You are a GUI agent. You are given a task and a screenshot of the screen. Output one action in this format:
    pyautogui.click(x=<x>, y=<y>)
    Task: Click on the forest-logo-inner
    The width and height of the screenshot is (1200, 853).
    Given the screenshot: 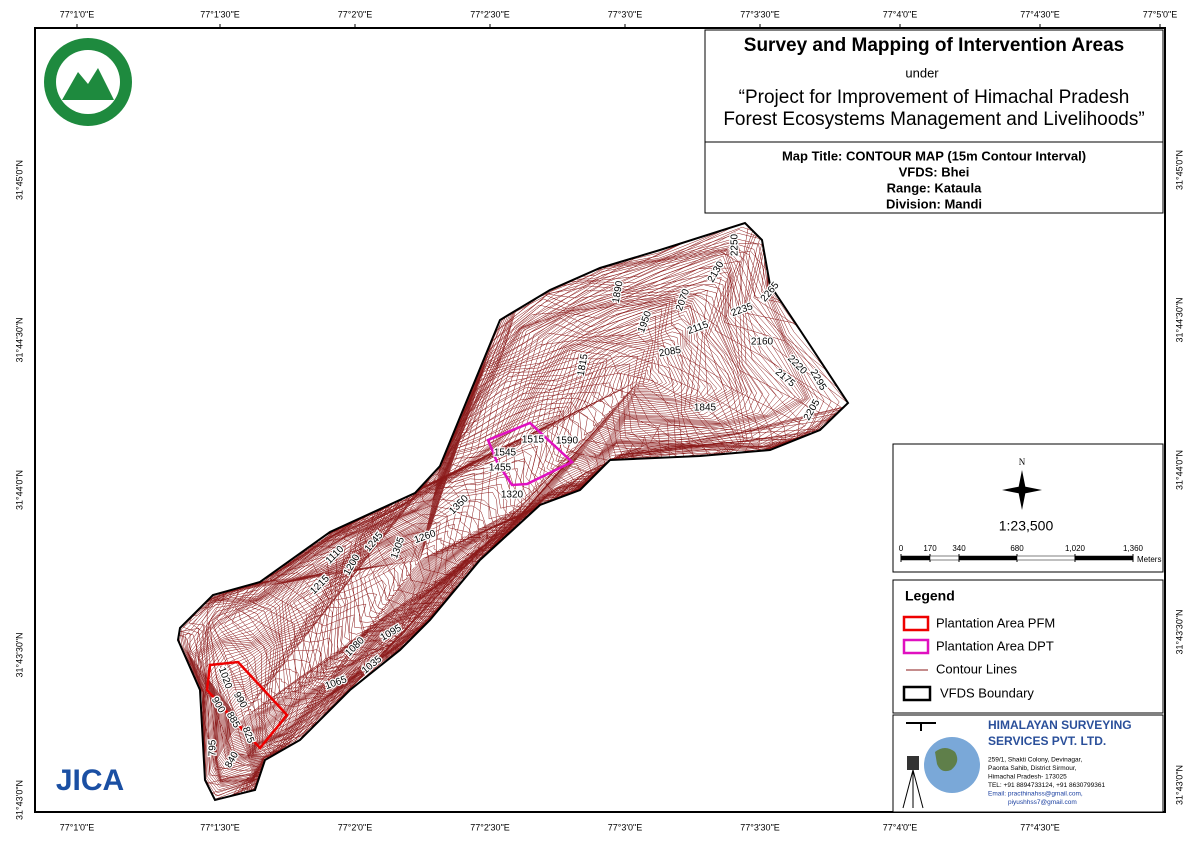 What is the action you would take?
    pyautogui.click(x=88, y=82)
    